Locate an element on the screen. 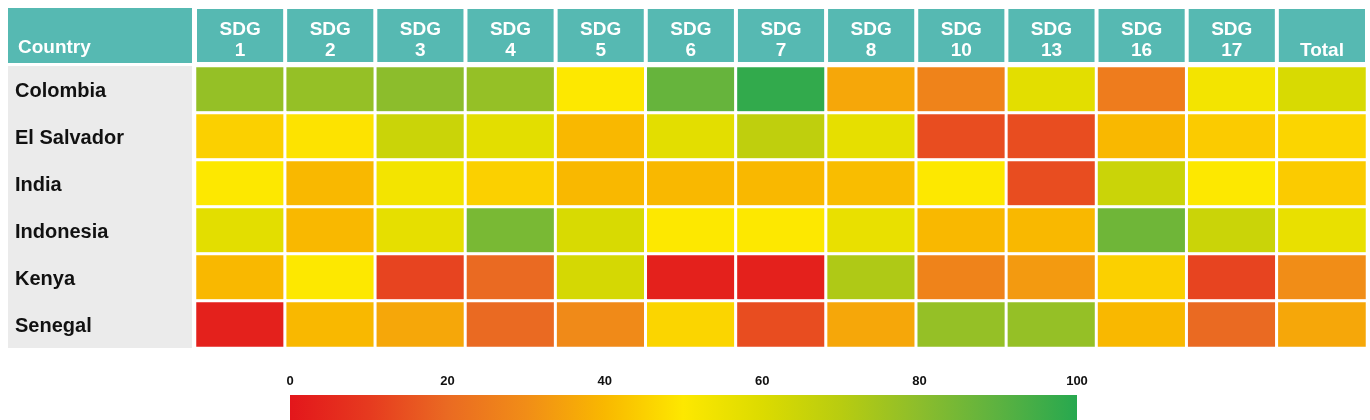 The height and width of the screenshot is (420, 1370). x-tick-label: SDG 7 is located at coordinates (781, 39).